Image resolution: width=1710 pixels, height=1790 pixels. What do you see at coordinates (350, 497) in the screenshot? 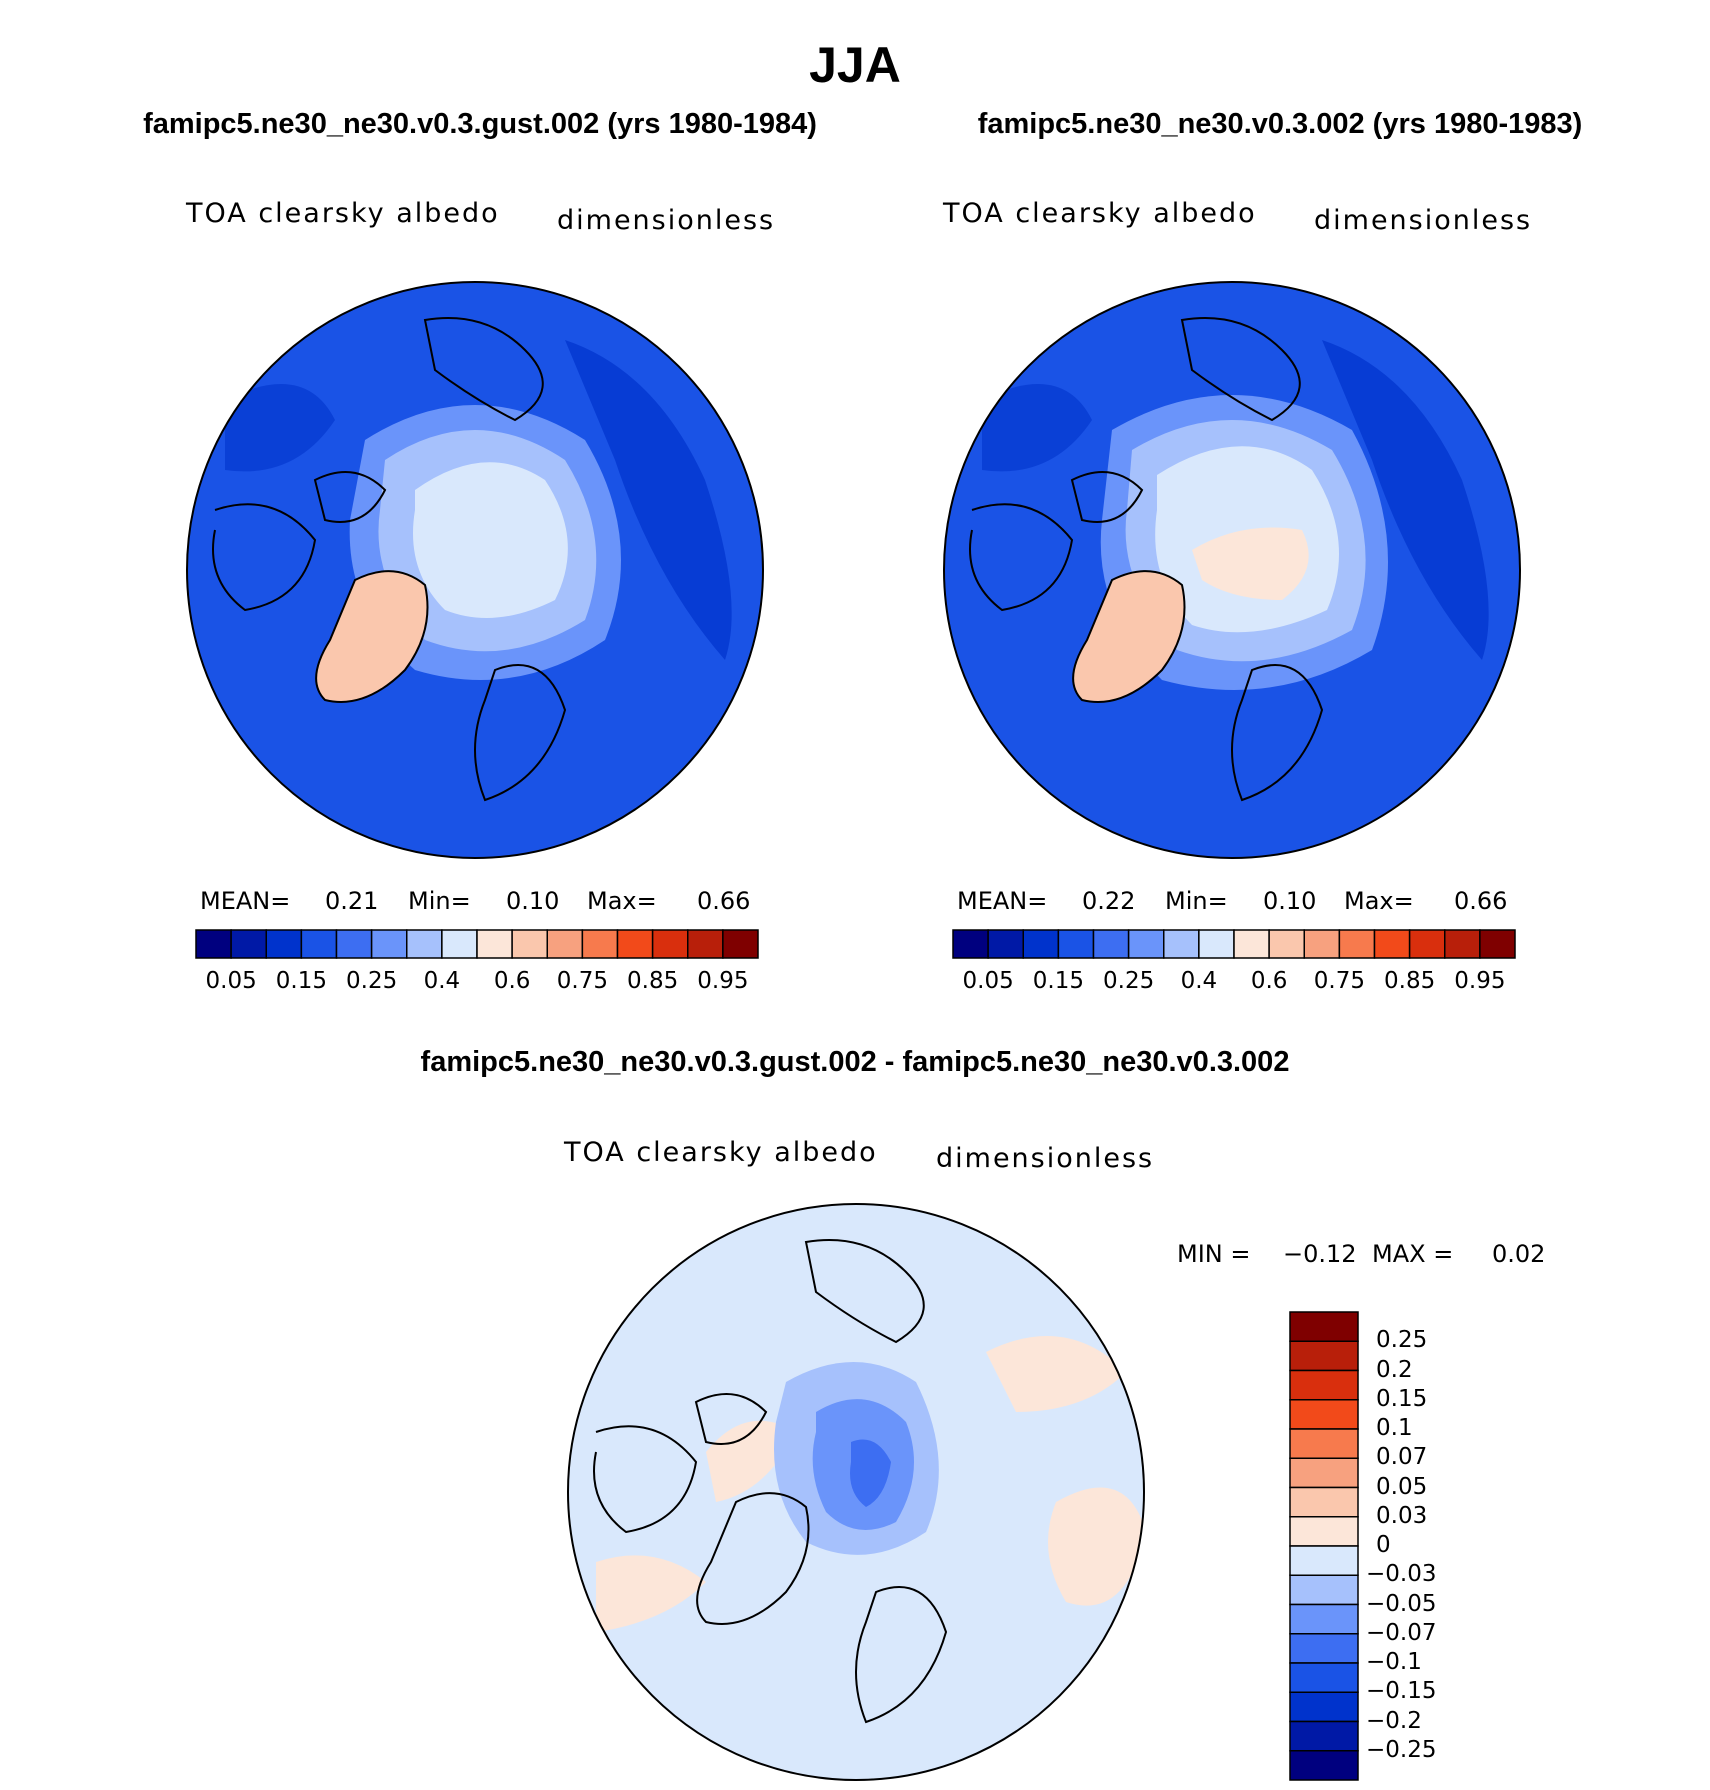
I see `left-coastline-archipelago` at bounding box center [350, 497].